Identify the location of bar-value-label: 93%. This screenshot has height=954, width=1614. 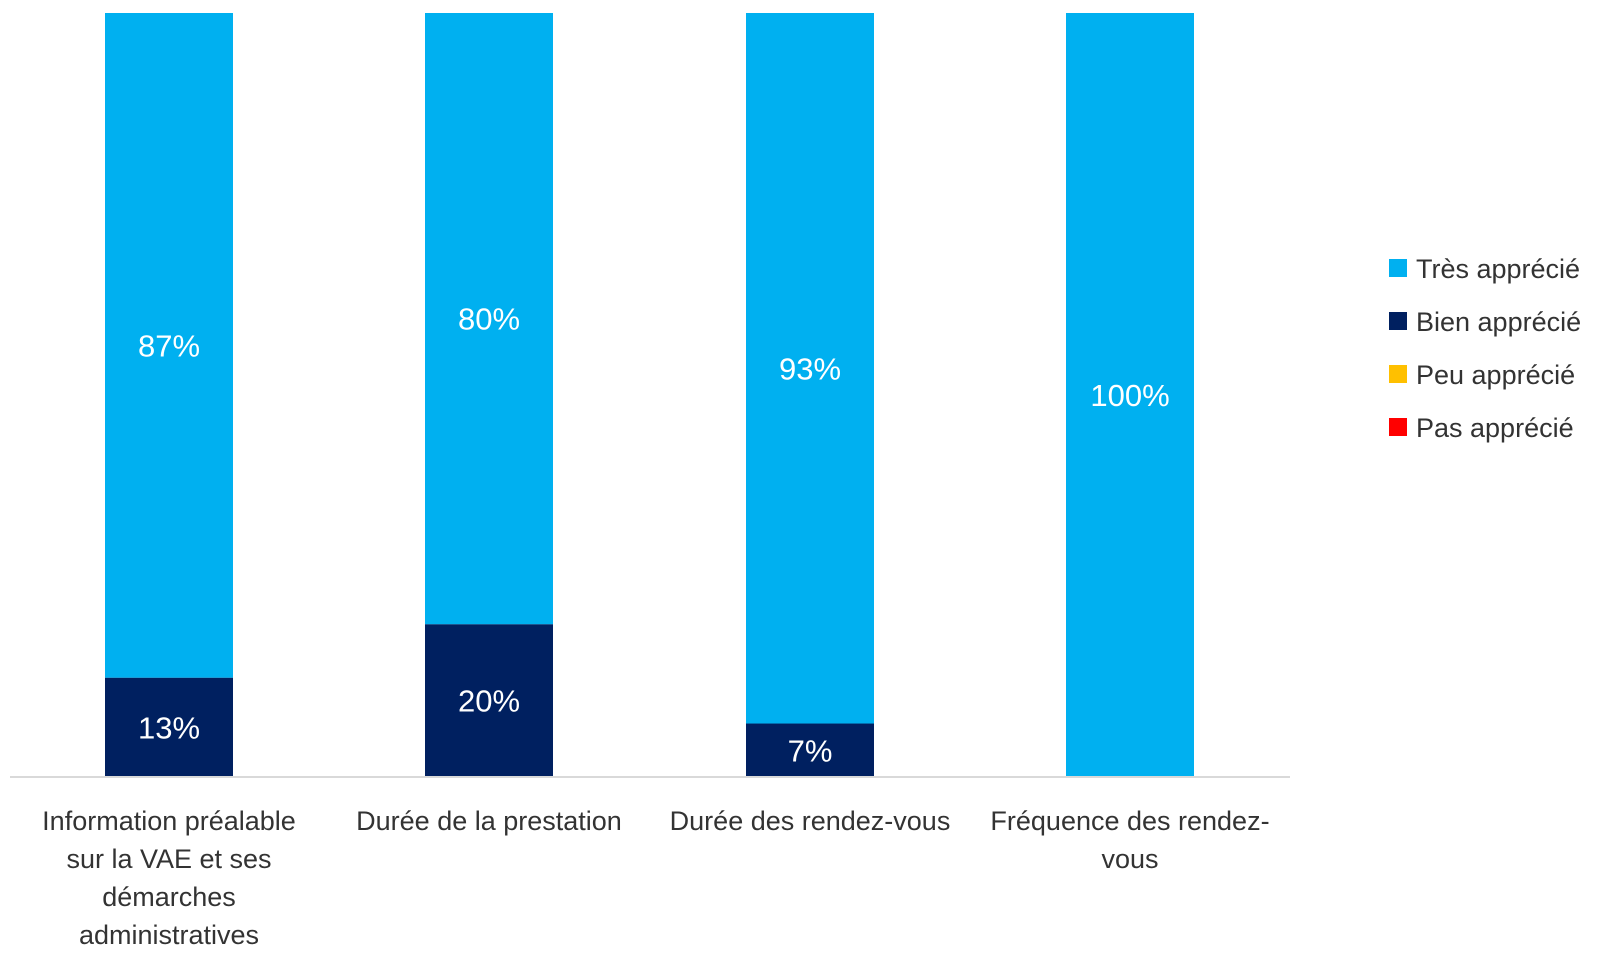
(810, 368).